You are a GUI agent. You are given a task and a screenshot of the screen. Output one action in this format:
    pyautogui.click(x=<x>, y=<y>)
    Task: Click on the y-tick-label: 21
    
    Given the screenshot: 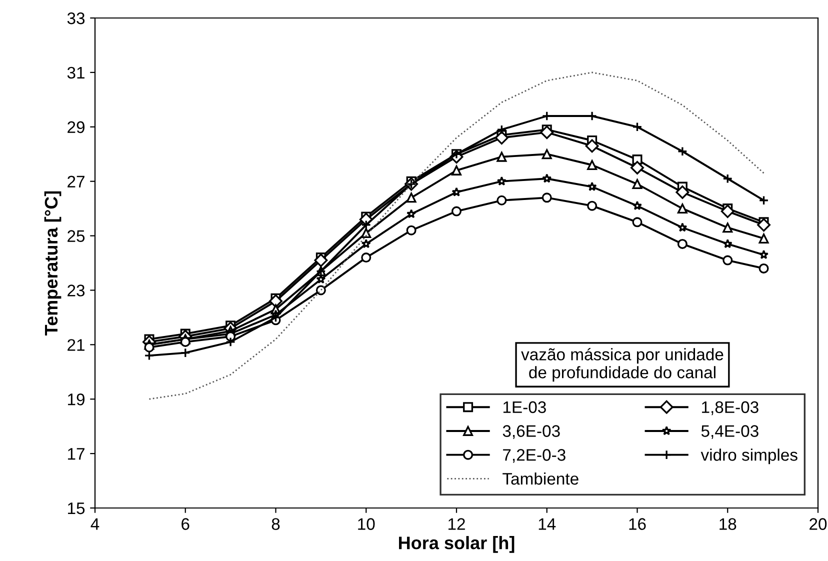 What is the action you would take?
    pyautogui.click(x=76, y=345)
    